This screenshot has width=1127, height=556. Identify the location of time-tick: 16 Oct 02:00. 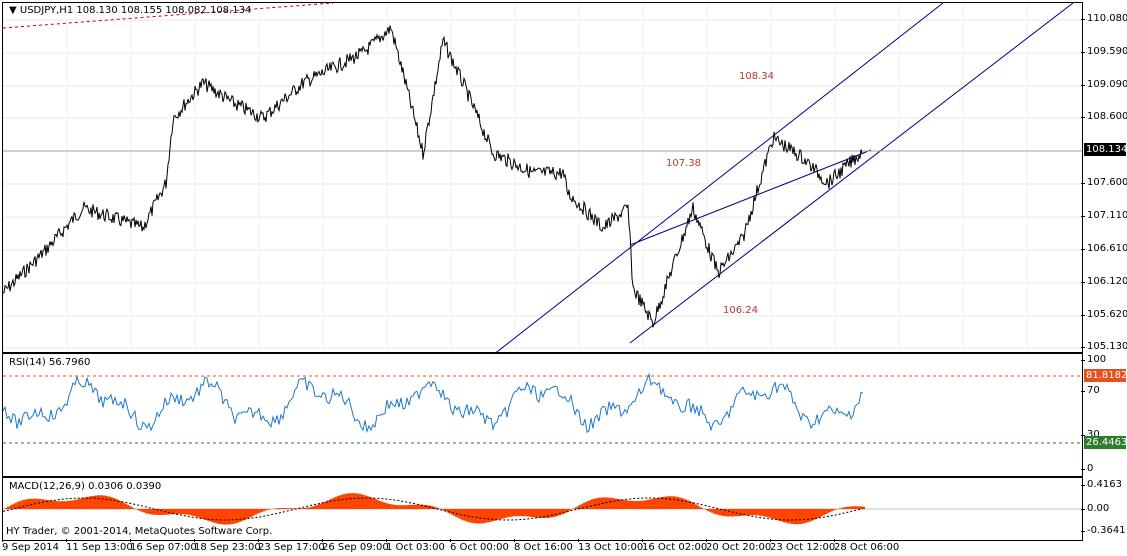
(675, 546).